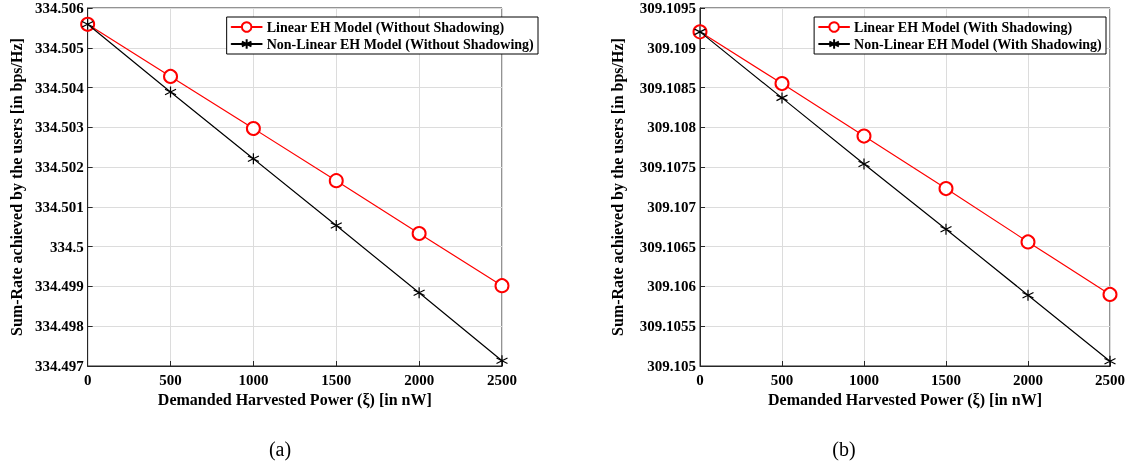  I want to click on y-tick-label: 309.108, so click(671, 127).